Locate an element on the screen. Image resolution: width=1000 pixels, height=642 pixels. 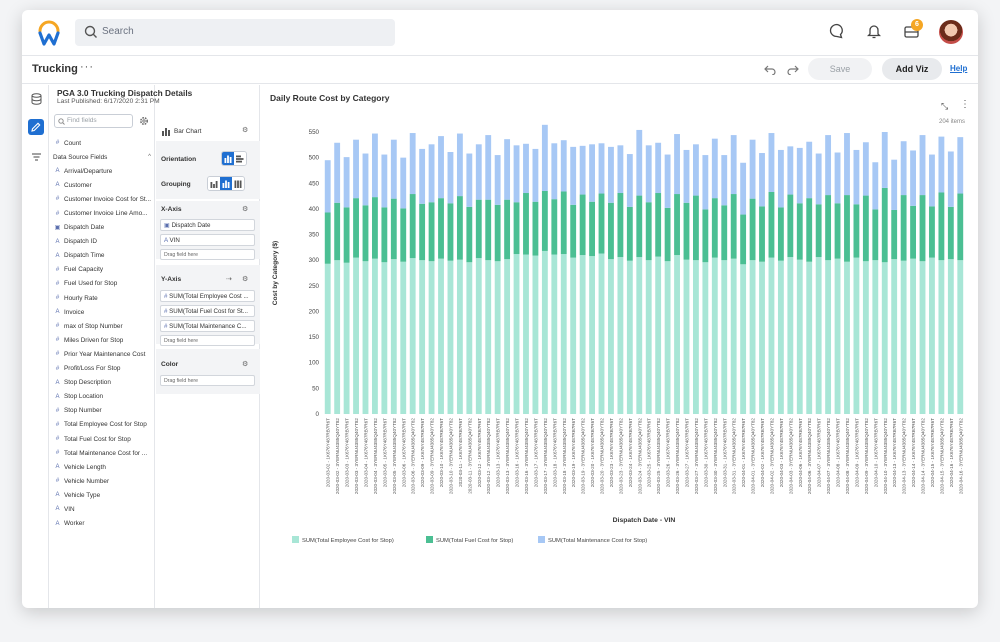
field-item: A Customer is located at coordinates (102, 185).